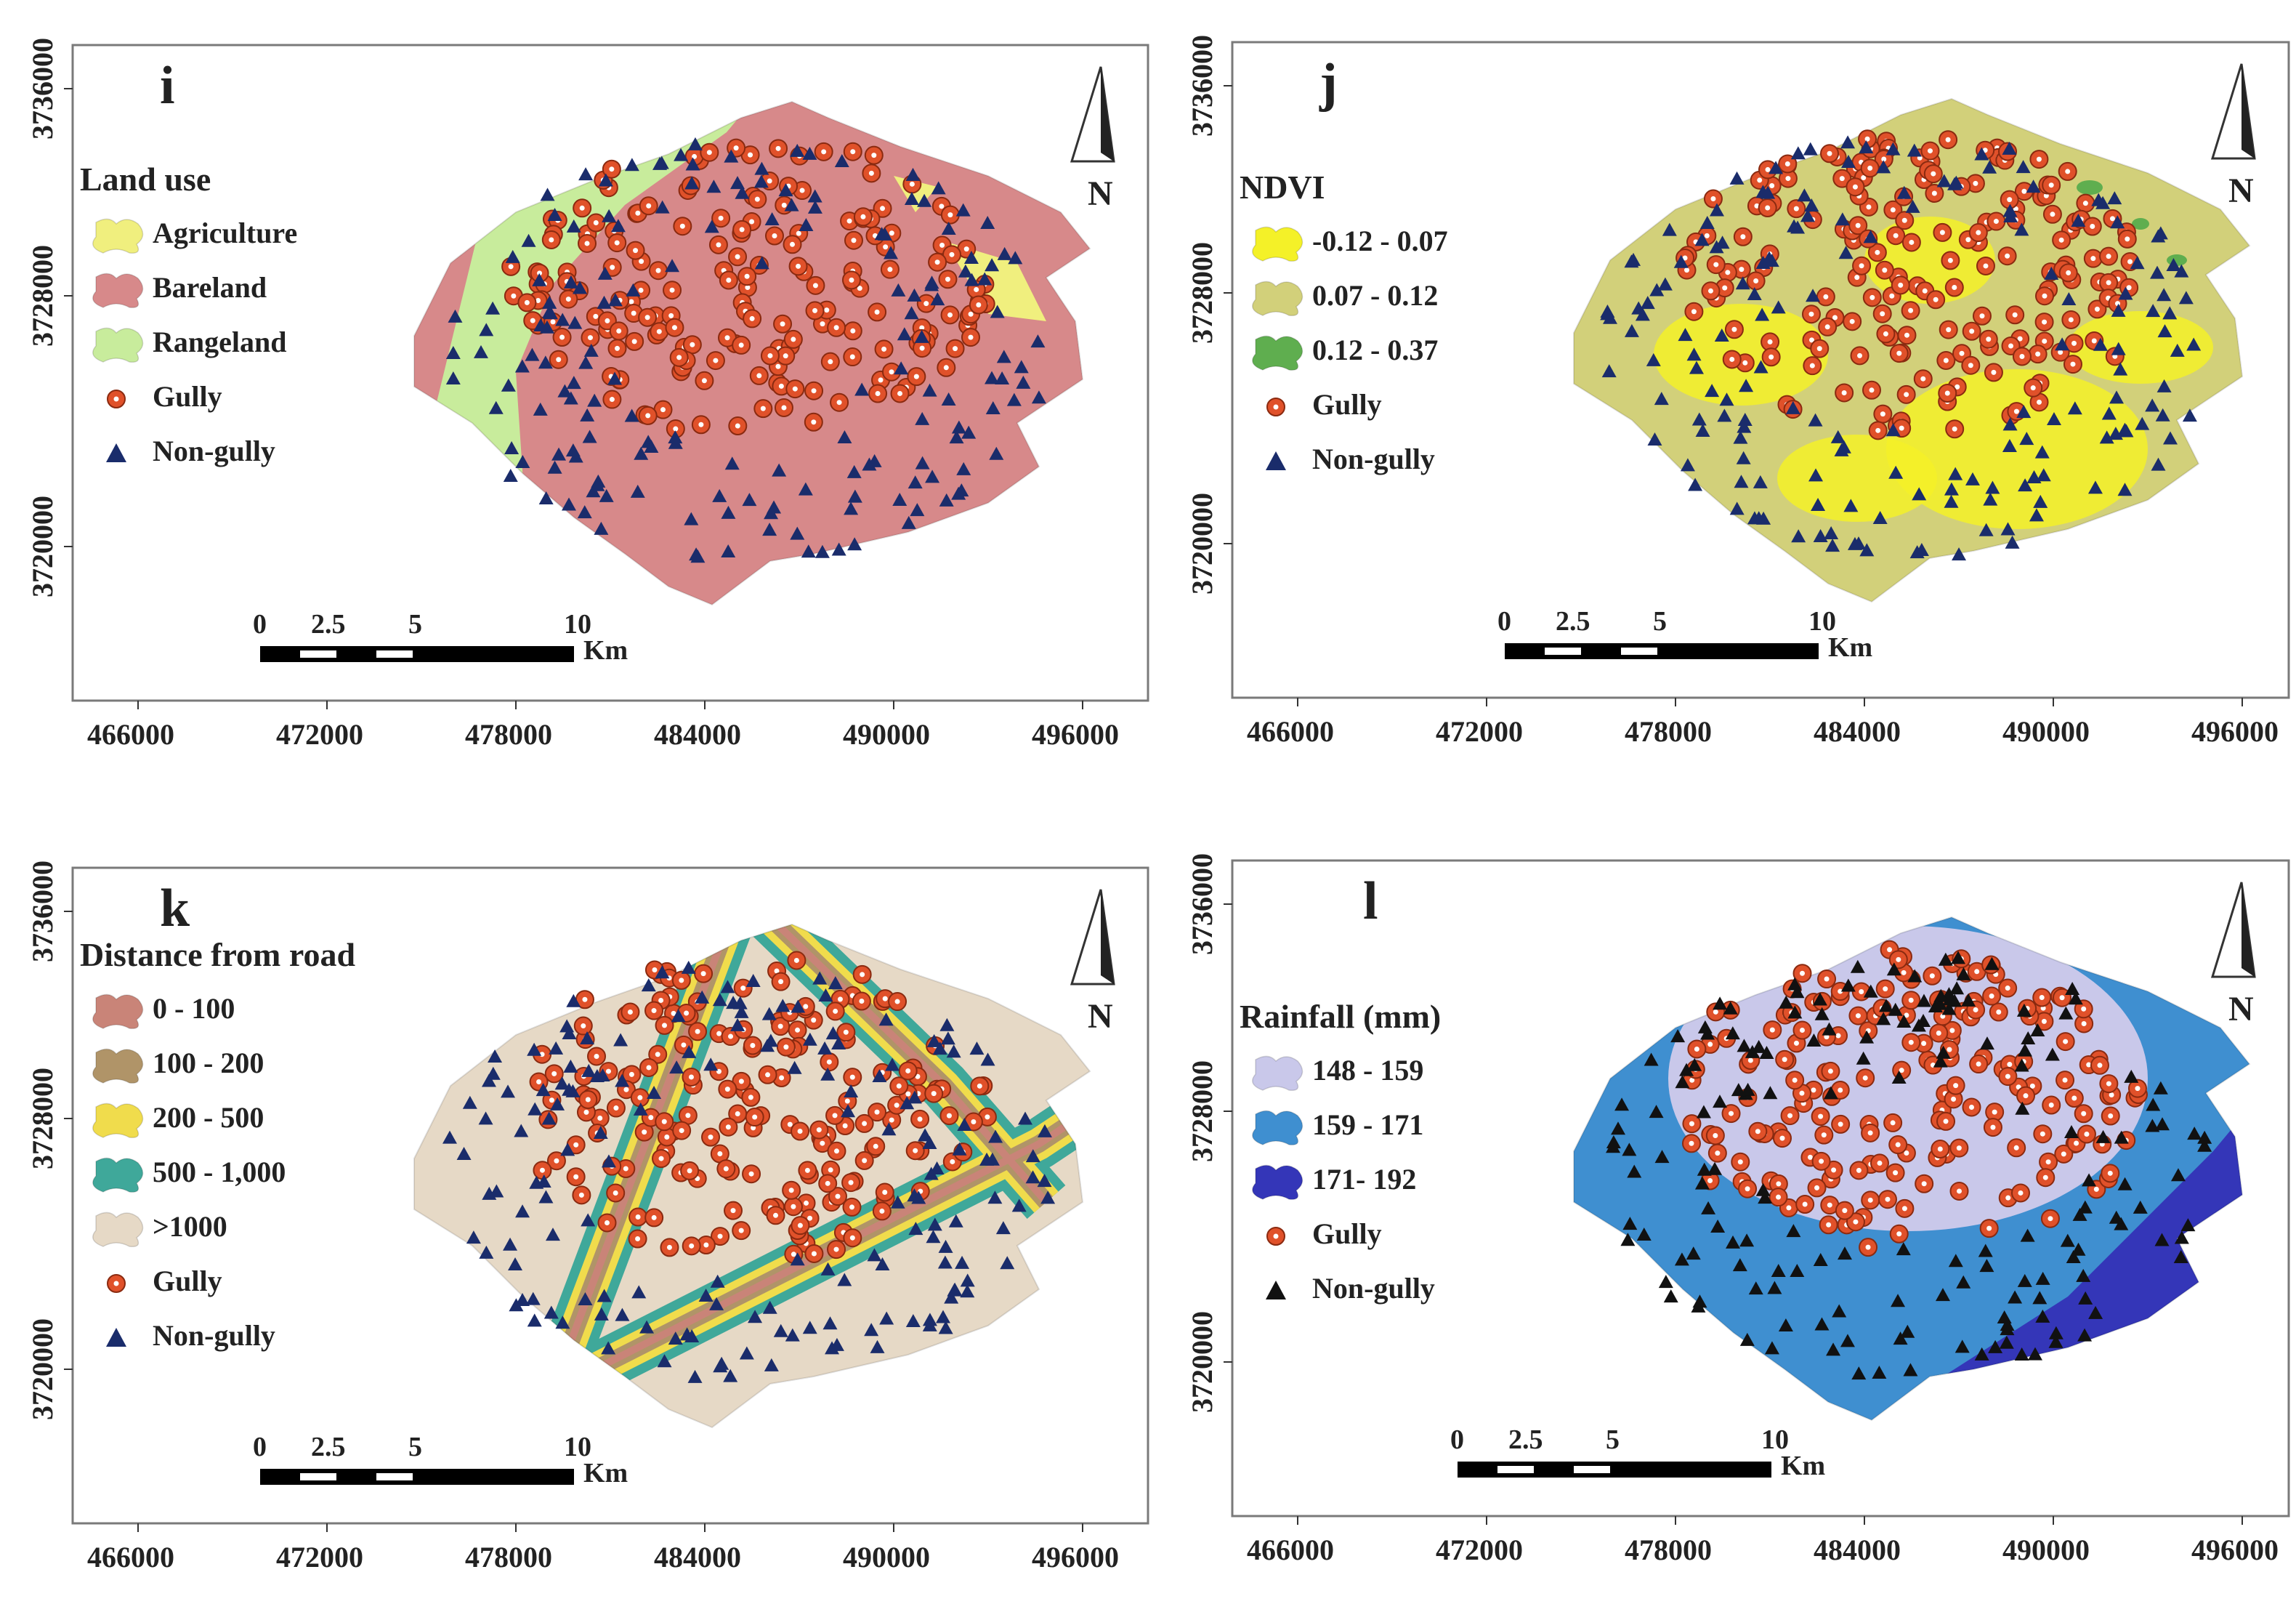  I want to click on nongully-points, so click(1901, 348).